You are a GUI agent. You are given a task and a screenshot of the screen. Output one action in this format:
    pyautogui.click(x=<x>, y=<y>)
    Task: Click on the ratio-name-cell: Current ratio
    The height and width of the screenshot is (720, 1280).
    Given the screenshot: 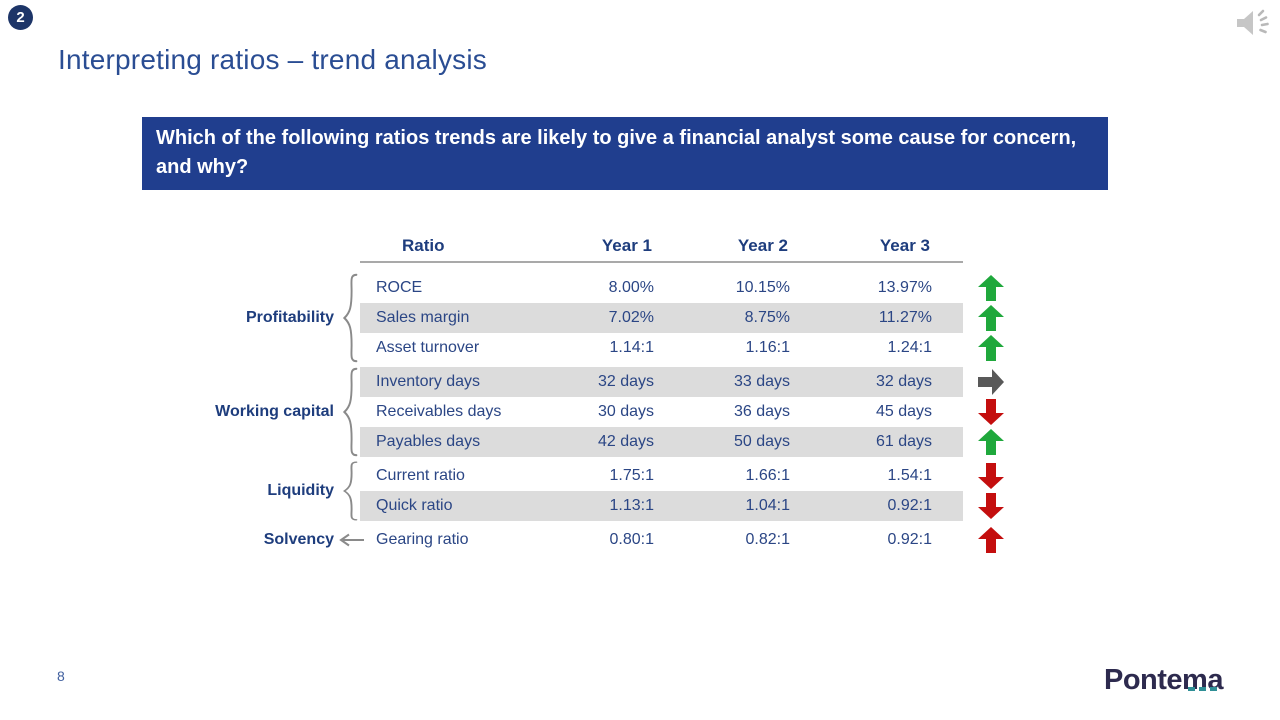 What is the action you would take?
    pyautogui.click(x=420, y=475)
    